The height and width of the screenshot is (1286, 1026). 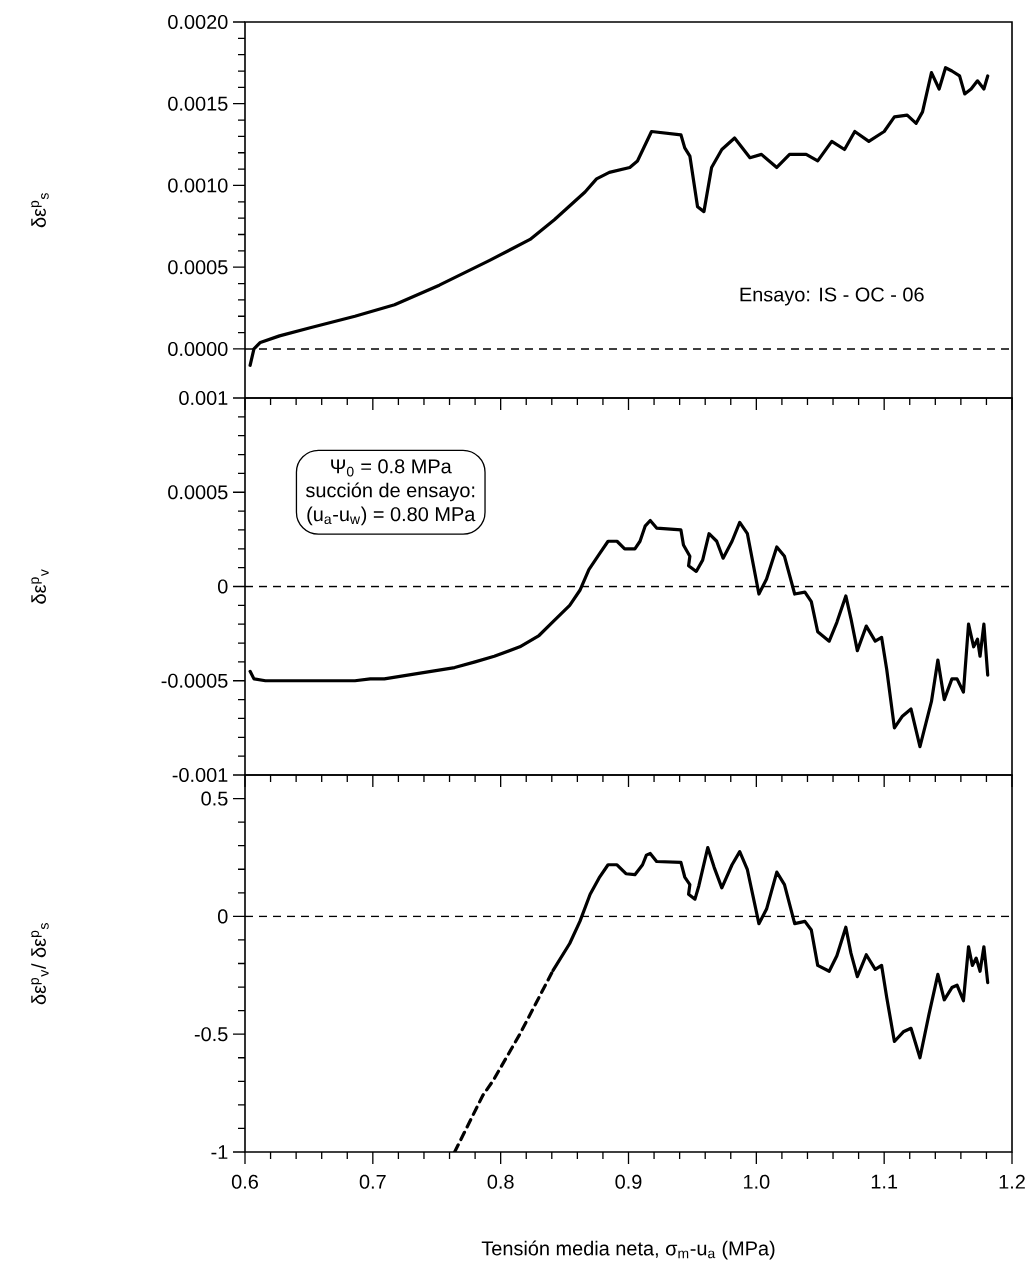 I want to click on y-tick-label: -1, so click(x=219, y=1152).